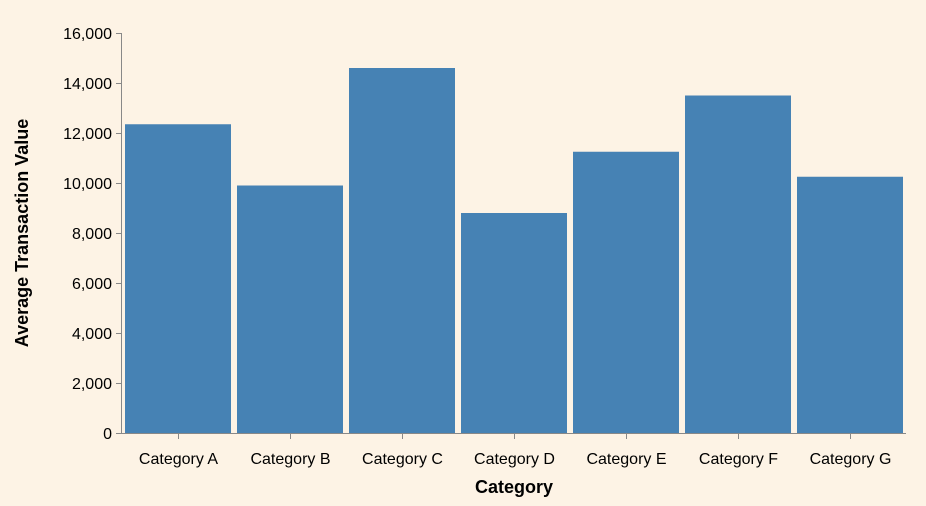 The image size is (926, 506). I want to click on x-tick-label: Category B, so click(290, 459).